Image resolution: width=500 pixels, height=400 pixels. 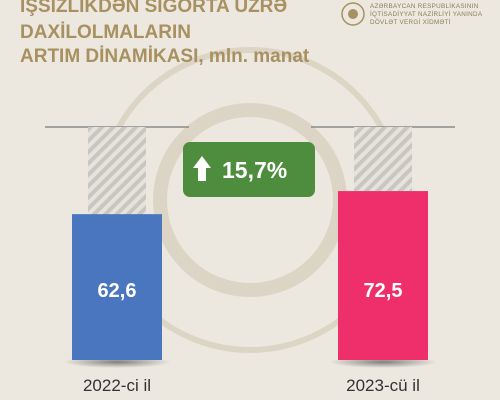 I want to click on value-label: 62,6, so click(x=117, y=291).